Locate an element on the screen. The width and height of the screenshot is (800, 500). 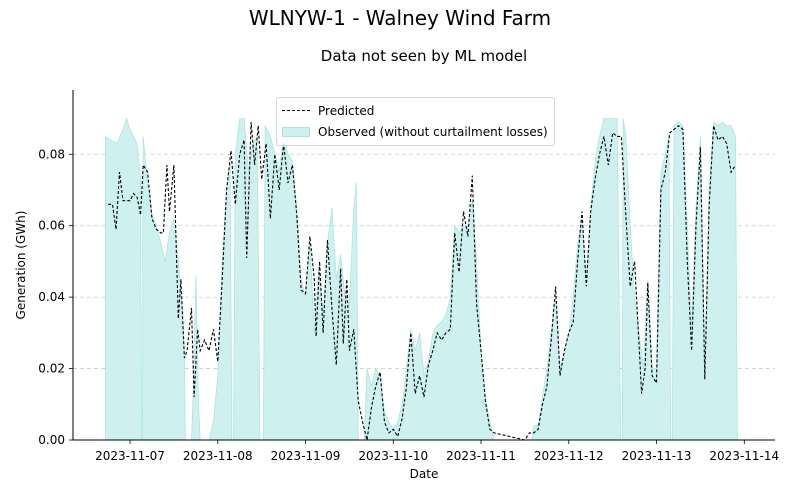
y-tick-label: 0.04 is located at coordinates (51, 297).